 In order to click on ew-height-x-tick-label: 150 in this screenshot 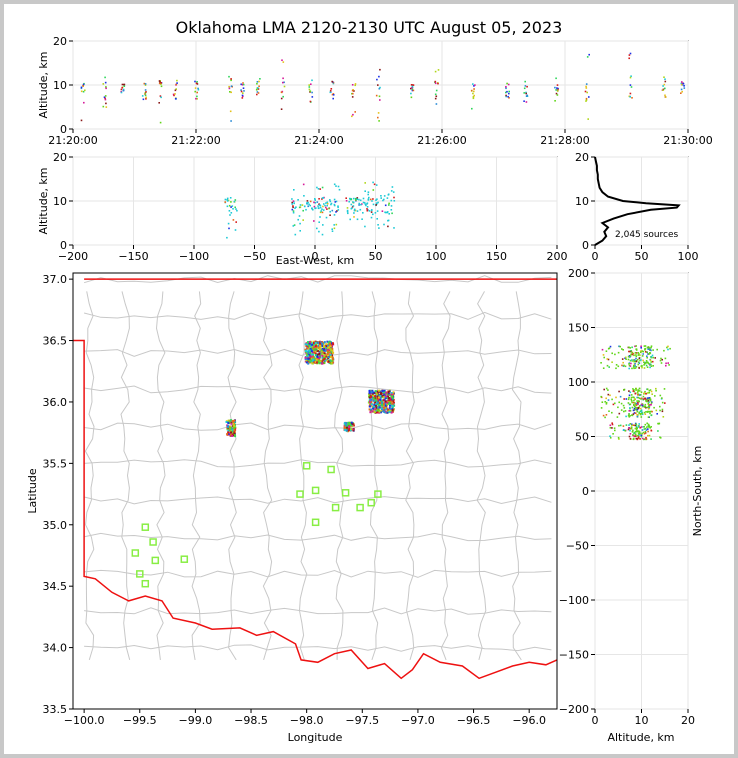, I will do `click(496, 256)`.